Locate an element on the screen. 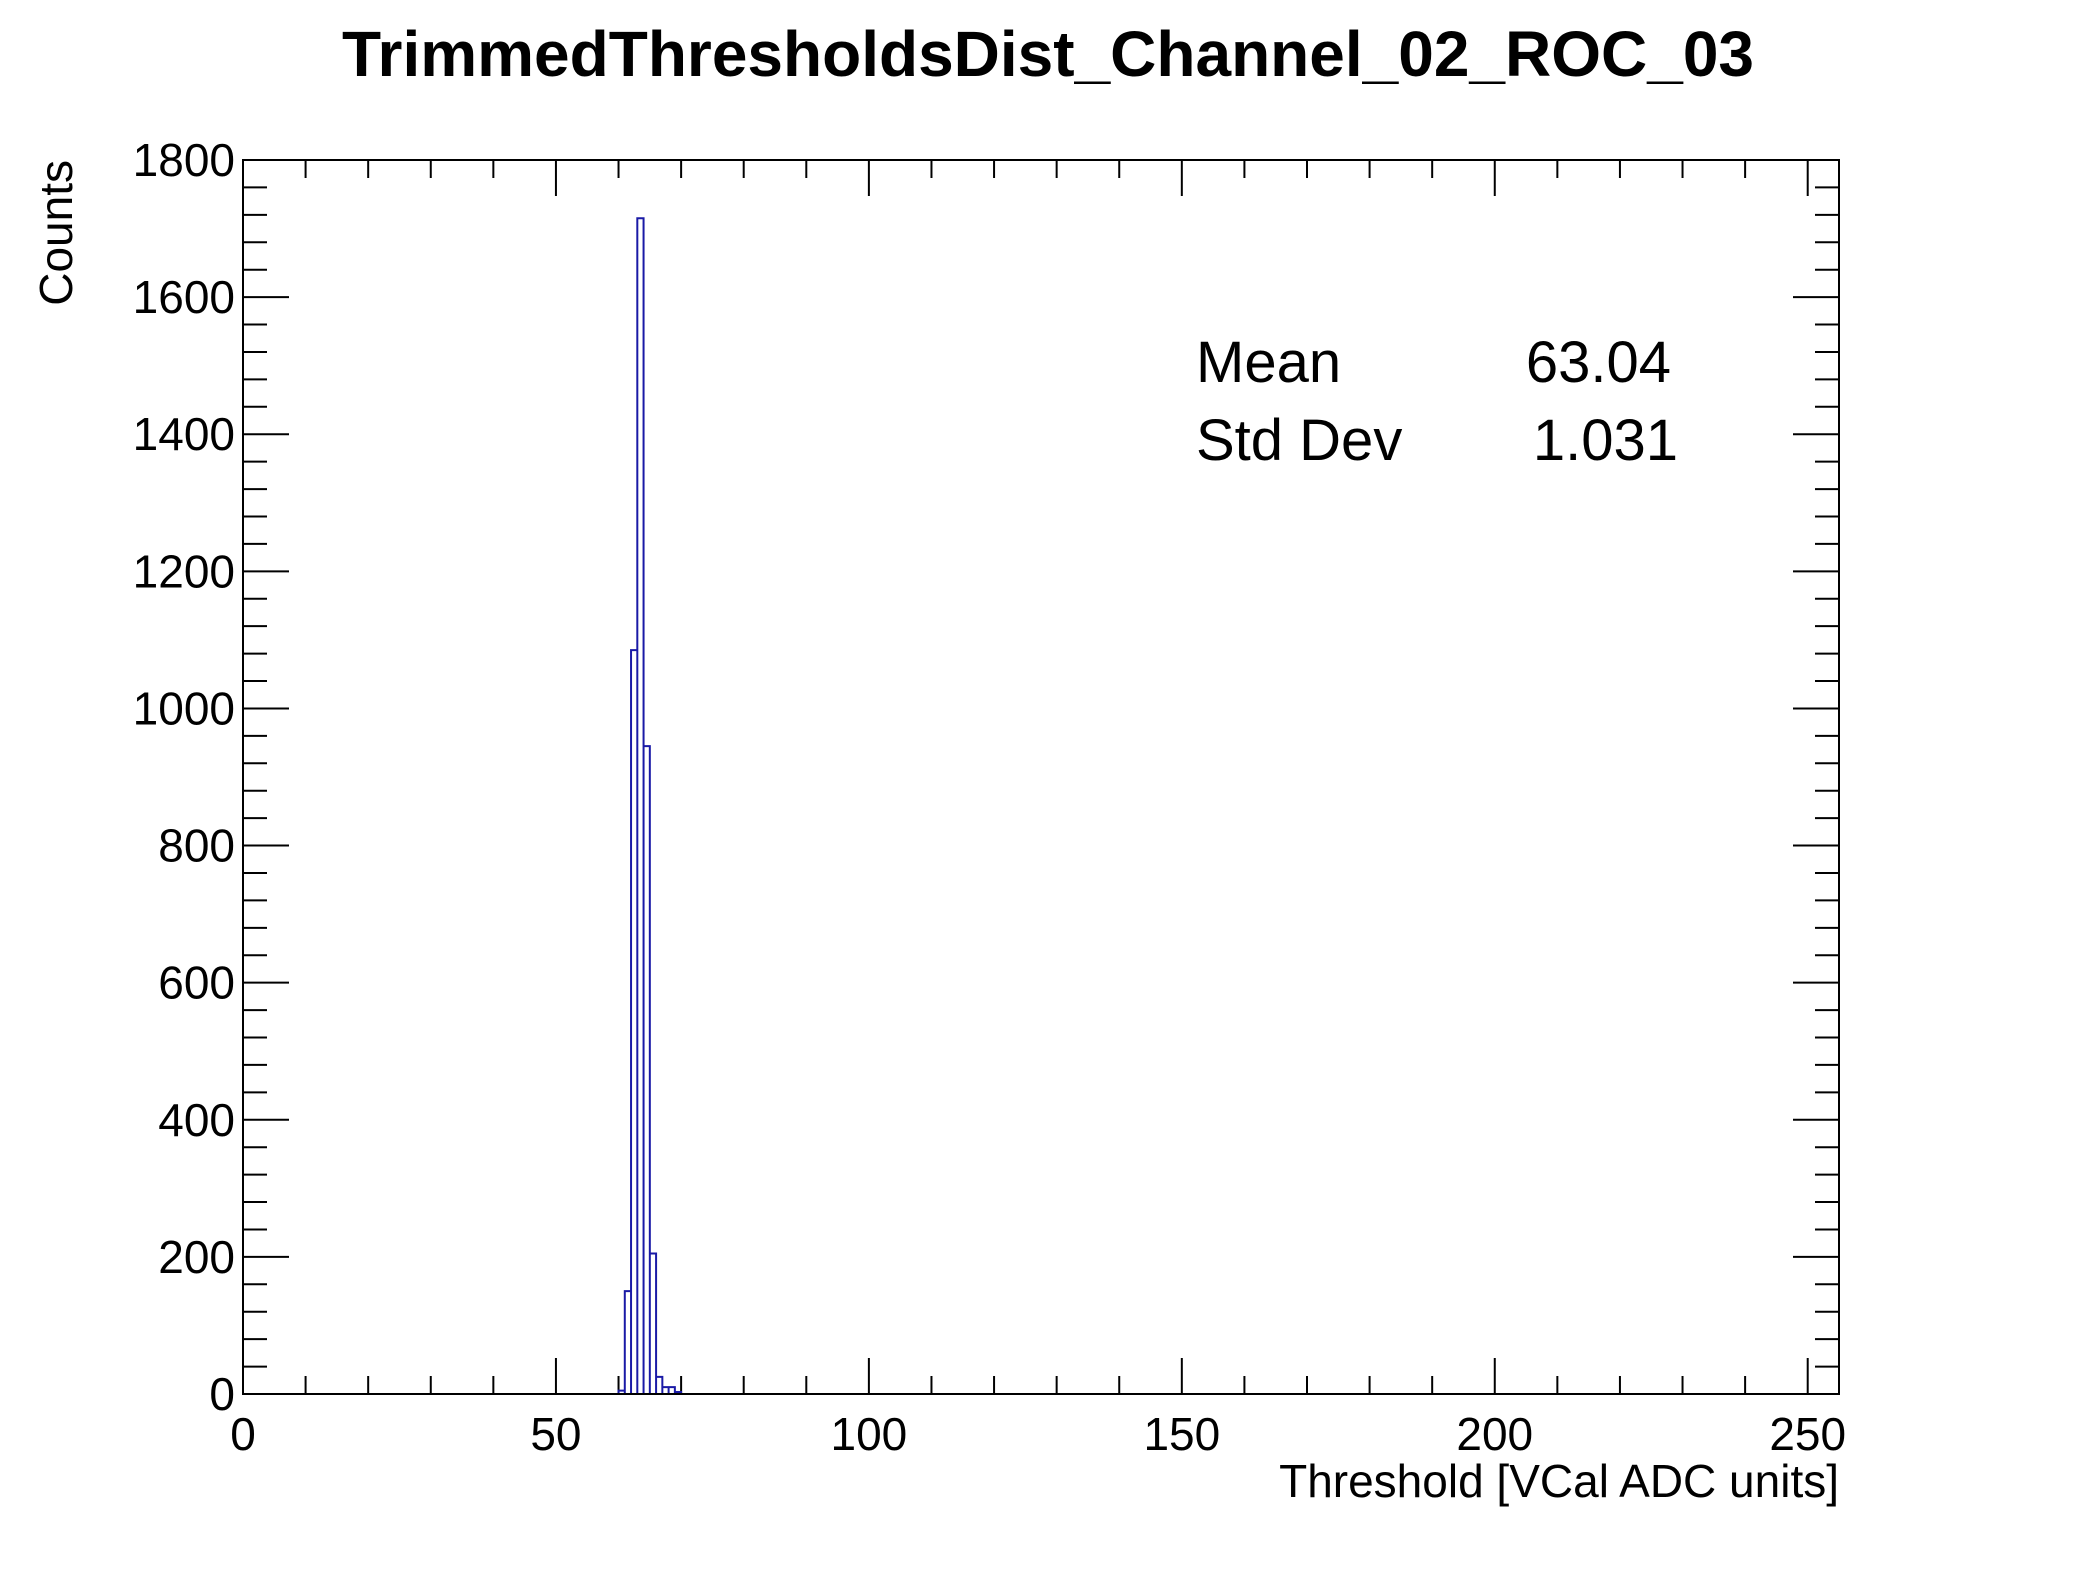 The width and height of the screenshot is (2096, 1572). x-tick-label: 100 is located at coordinates (869, 1434).